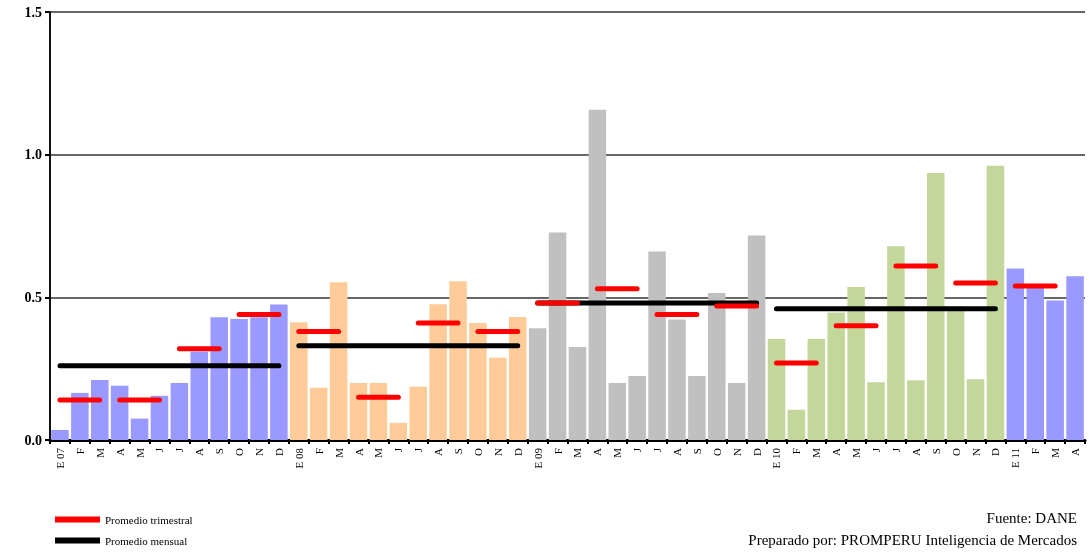 The height and width of the screenshot is (555, 1089). What do you see at coordinates (913, 539) in the screenshot?
I see `text: Preparado por: PROMPERU Inteligencia de Mercados` at bounding box center [913, 539].